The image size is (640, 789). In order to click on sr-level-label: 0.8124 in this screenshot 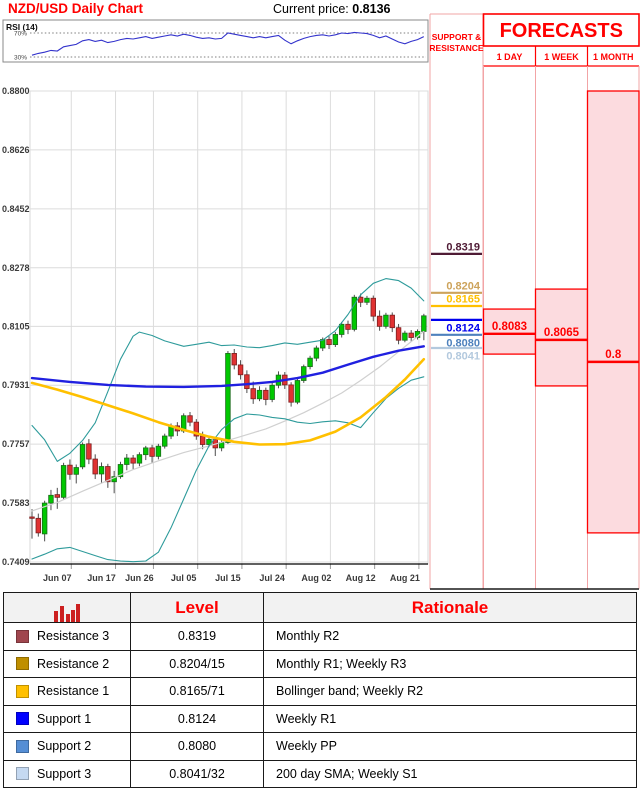, I will do `click(463, 328)`.